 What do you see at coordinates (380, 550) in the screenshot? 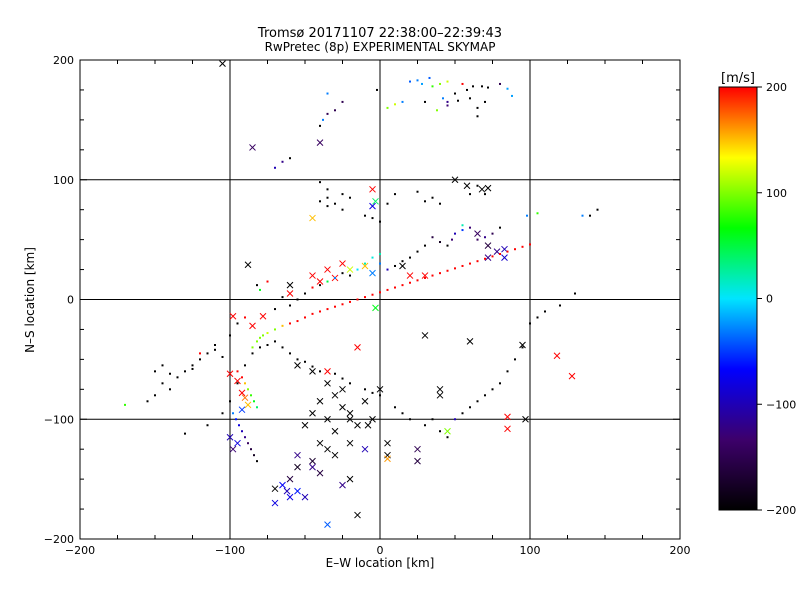
I see `x-tick-label: 0` at bounding box center [380, 550].